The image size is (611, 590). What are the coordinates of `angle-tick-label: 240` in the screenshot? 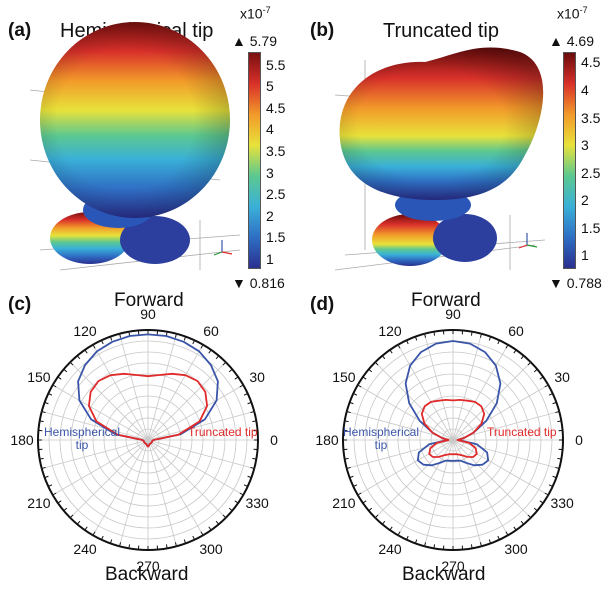 It's located at (85, 549).